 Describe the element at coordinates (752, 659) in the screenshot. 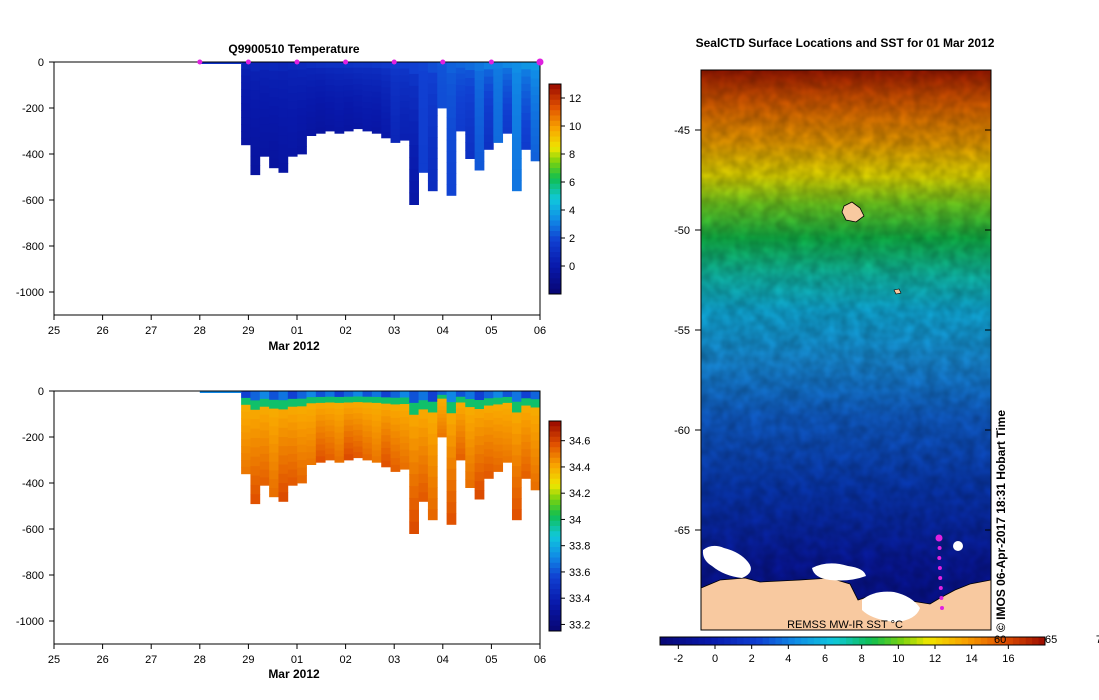

I see `colorbar-tick-label: 2` at that location.